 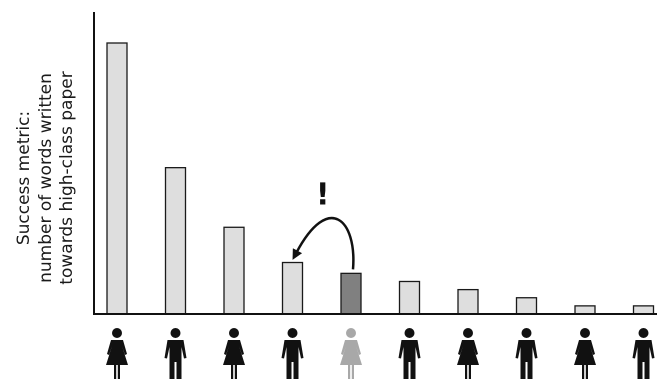 I want to click on person-1-female-icon, so click(x=117, y=353).